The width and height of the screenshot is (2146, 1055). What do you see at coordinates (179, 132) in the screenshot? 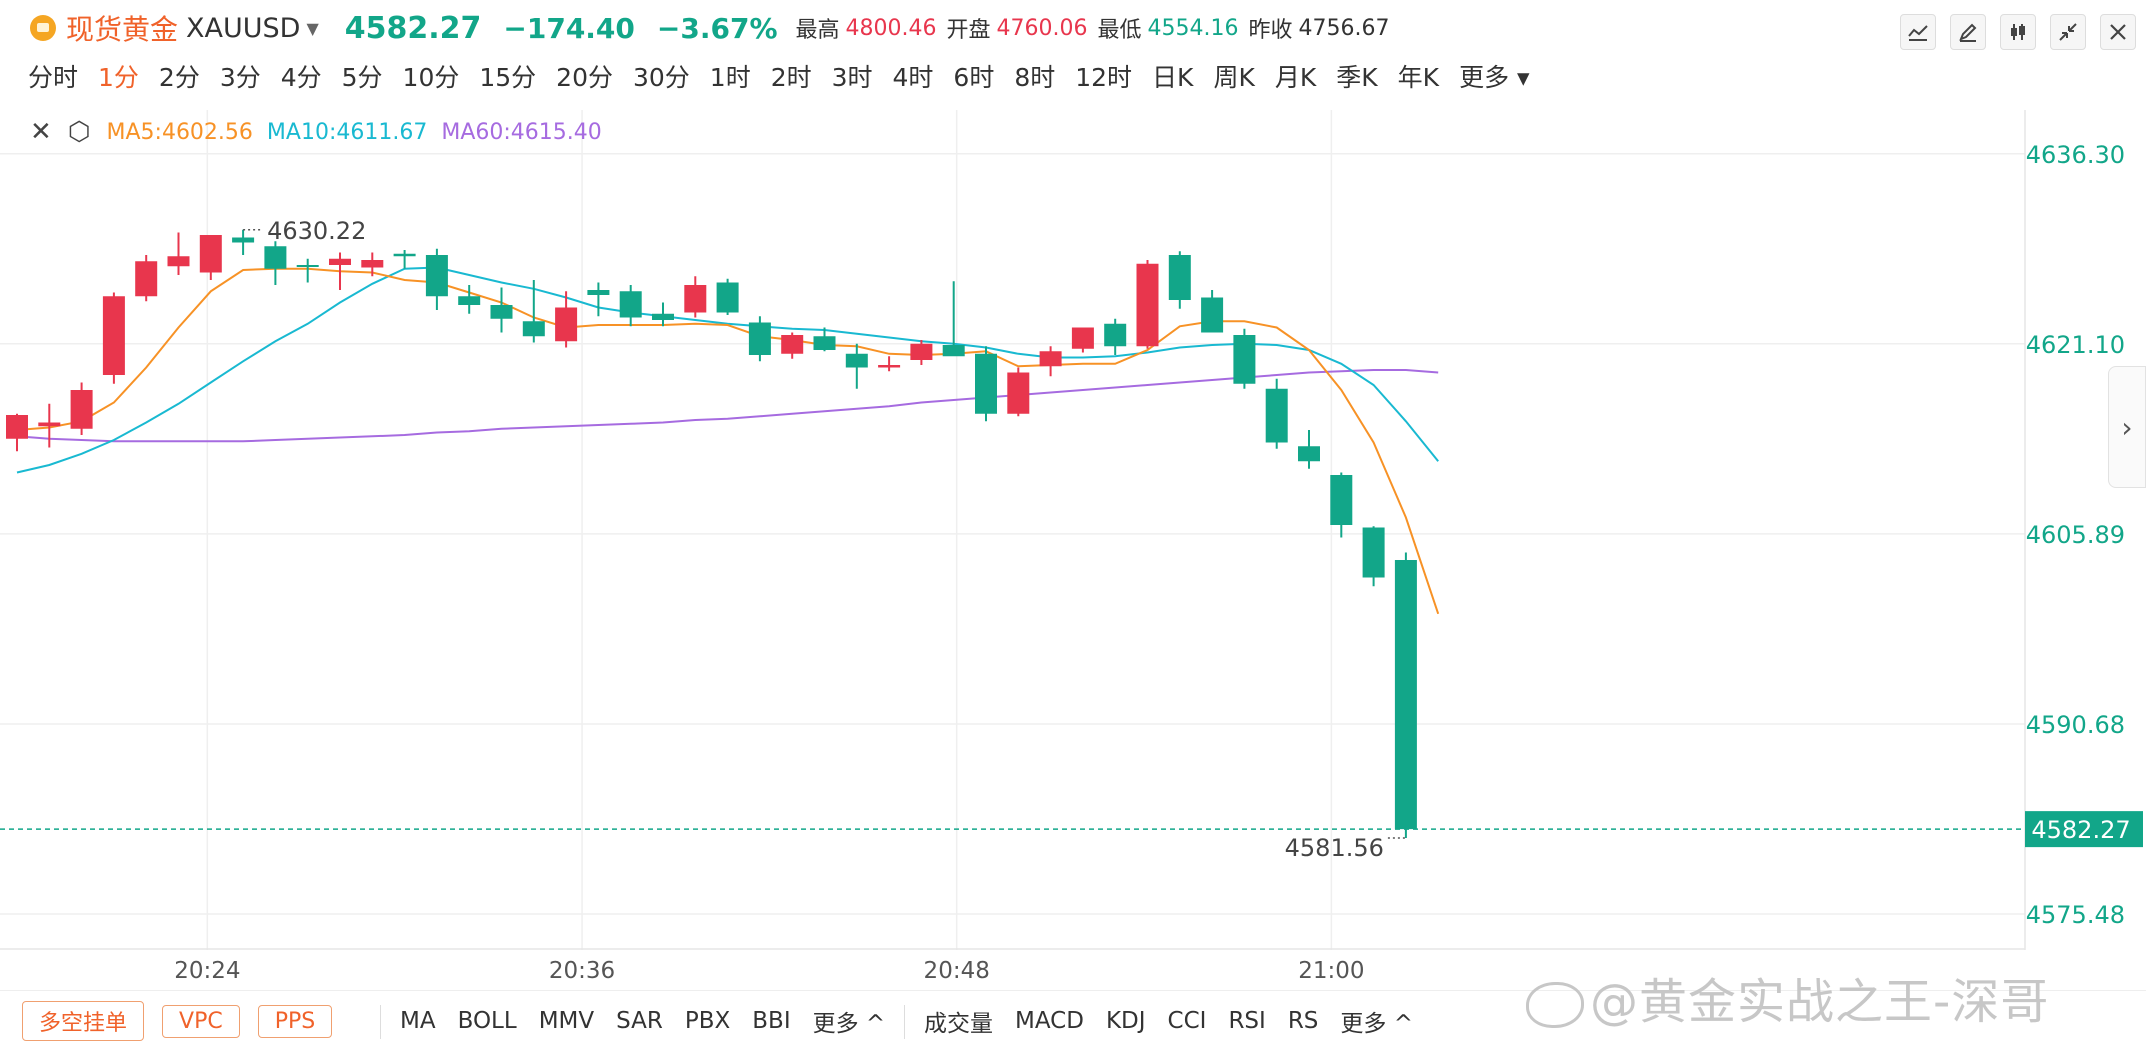
I see `ma5-value: MA5:4602.56` at bounding box center [179, 132].